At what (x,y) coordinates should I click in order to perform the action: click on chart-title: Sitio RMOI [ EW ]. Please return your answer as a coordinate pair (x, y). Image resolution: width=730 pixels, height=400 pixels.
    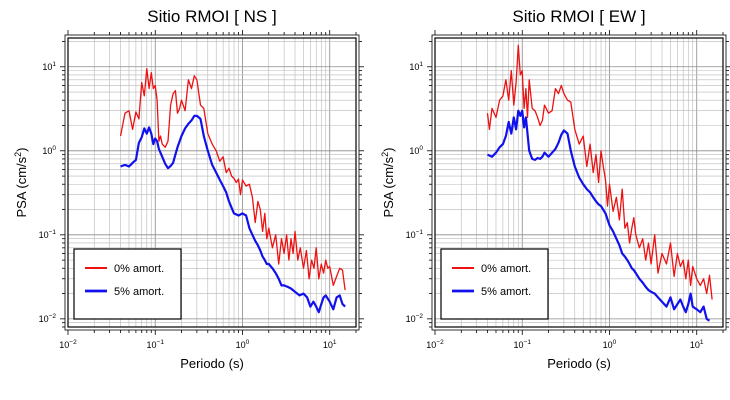
    Looking at the image, I should click on (578, 16).